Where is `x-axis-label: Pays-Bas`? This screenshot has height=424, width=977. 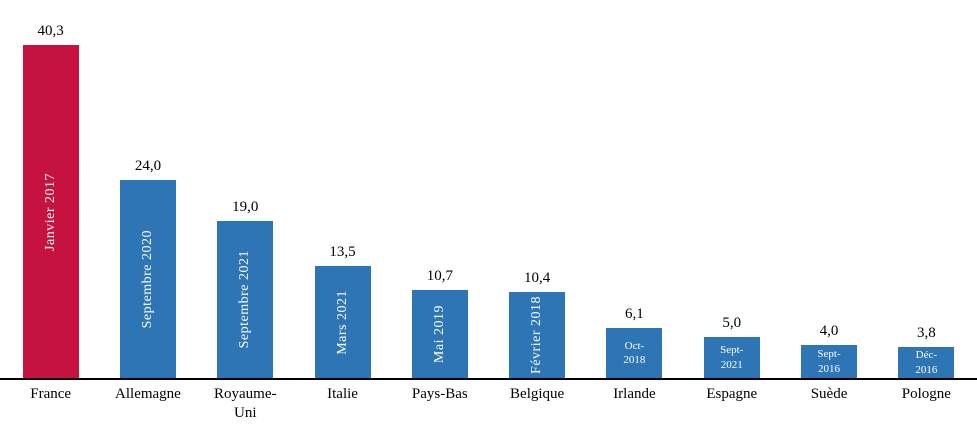
x-axis-label: Pays-Bas is located at coordinates (439, 394).